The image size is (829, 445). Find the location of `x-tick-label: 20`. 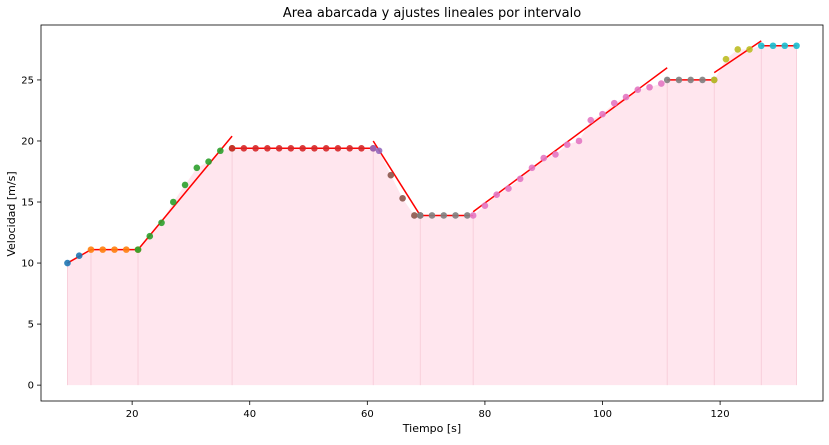

x-tick-label: 20 is located at coordinates (132, 414).